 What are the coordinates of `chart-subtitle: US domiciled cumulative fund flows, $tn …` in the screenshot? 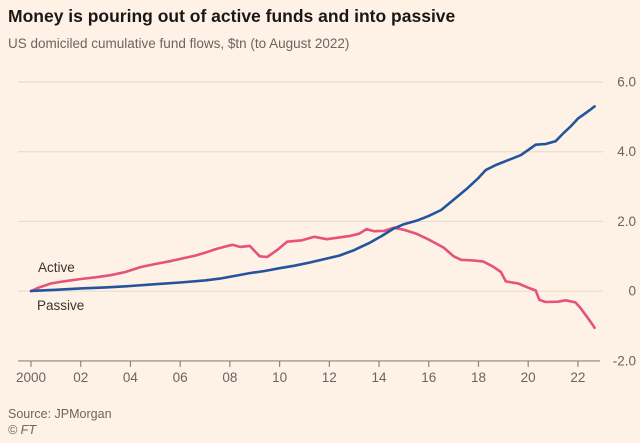 It's located at (179, 43).